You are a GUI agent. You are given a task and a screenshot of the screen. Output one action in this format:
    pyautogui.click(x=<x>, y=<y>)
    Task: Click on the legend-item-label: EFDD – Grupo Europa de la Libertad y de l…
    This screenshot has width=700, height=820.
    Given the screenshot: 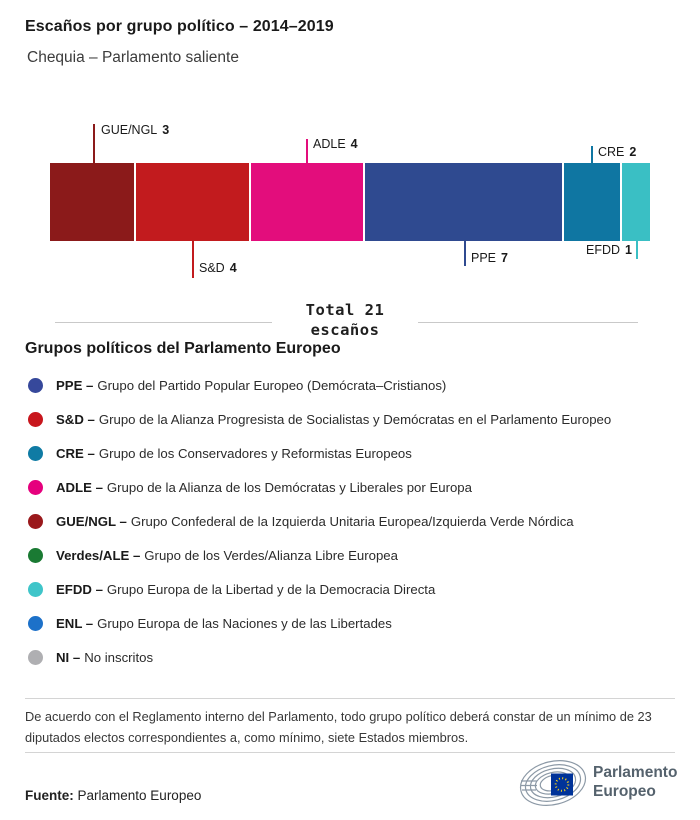 What is the action you would take?
    pyautogui.click(x=245, y=589)
    